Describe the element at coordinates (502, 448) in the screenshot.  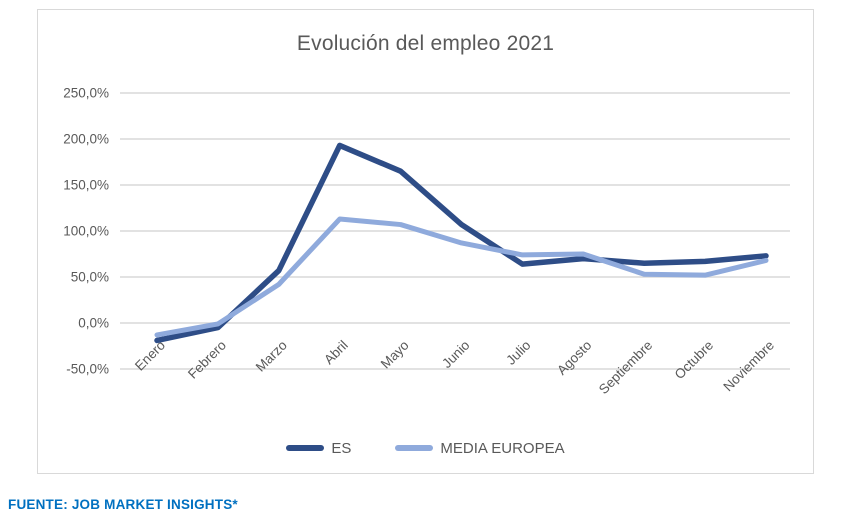
I see `legend-label: MEDIA EUROPEA` at that location.